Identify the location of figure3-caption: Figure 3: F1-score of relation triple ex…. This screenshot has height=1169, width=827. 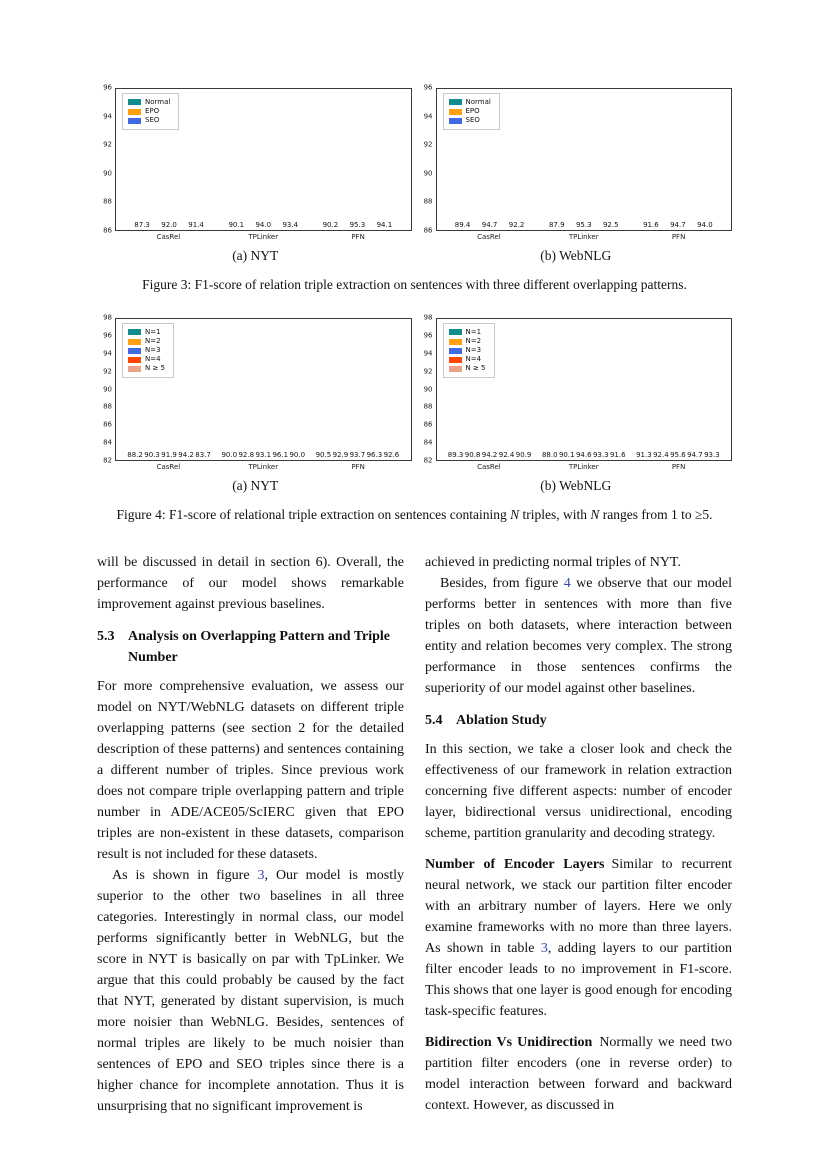
(414, 285).